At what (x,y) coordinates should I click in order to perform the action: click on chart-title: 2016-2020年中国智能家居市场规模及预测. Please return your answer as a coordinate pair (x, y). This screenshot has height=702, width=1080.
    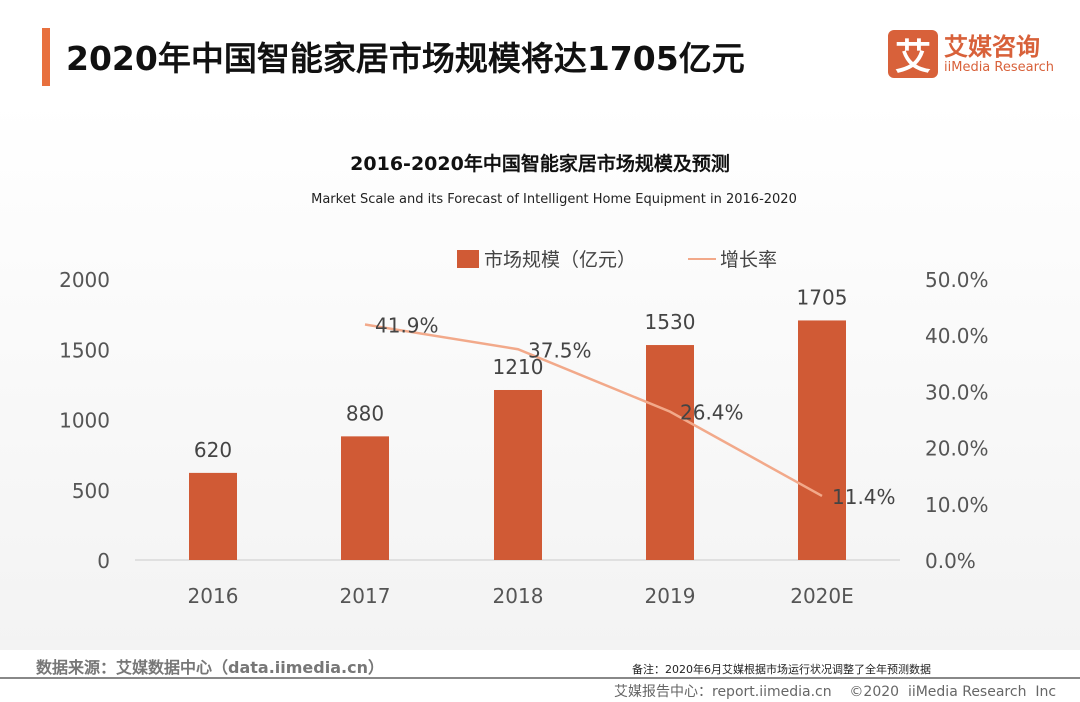
    Looking at the image, I should click on (540, 163).